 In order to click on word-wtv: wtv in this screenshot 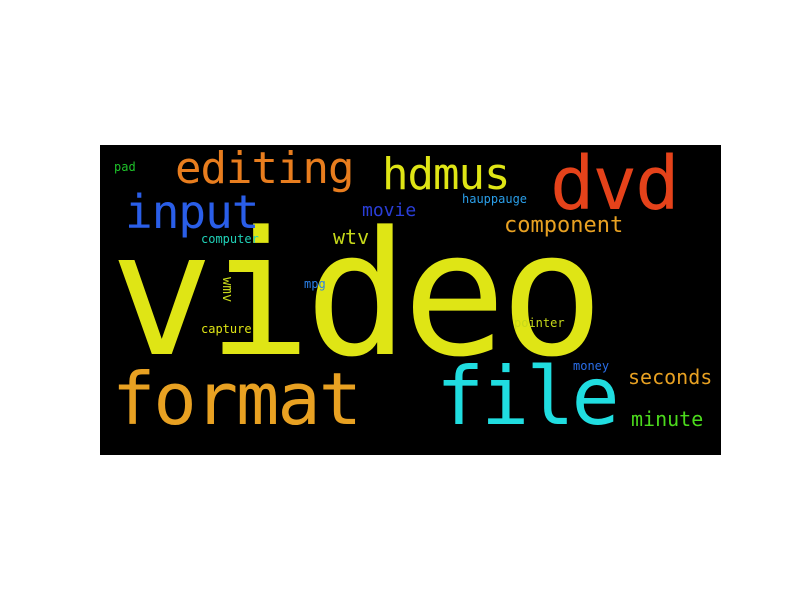, I will do `click(351, 237)`.